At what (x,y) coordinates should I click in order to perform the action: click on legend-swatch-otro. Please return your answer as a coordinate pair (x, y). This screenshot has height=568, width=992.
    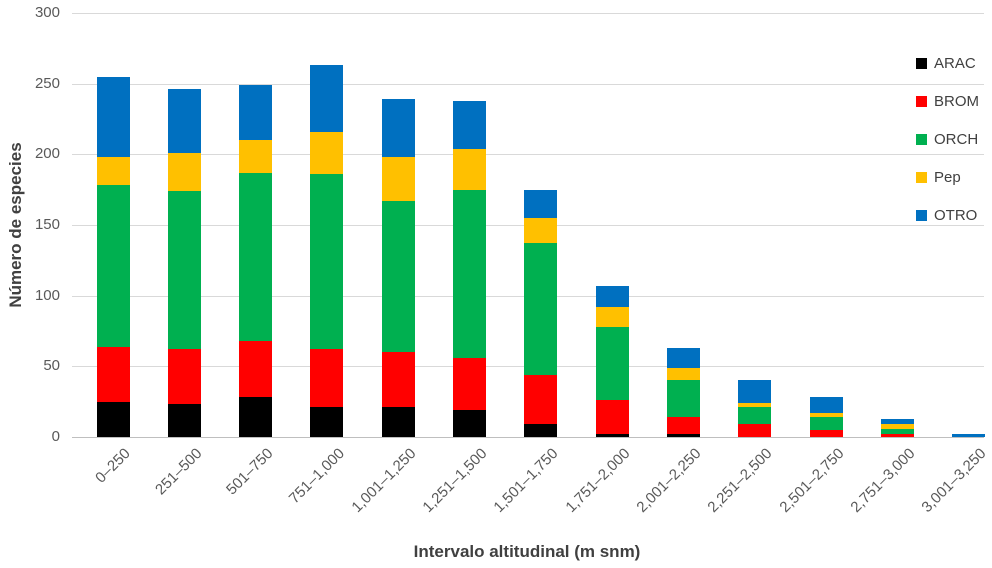
    Looking at the image, I should click on (921, 215).